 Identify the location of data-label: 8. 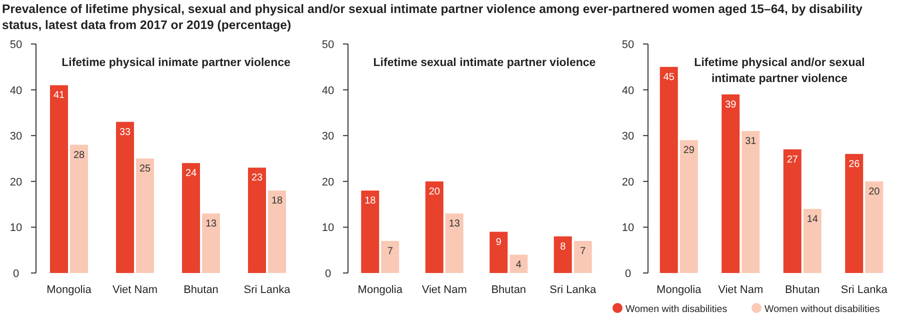
(563, 246).